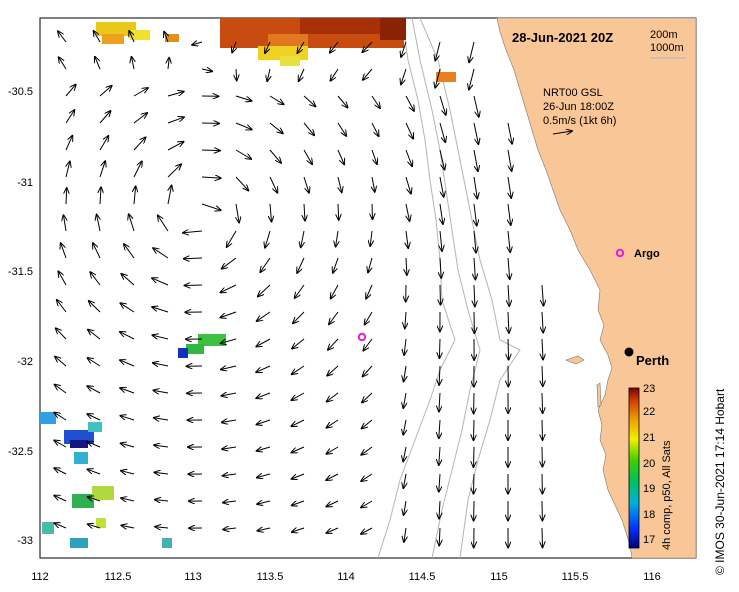 This screenshot has height=592, width=739. I want to click on colorbar-label: 4h comp, p50, All Sats, so click(667, 495).